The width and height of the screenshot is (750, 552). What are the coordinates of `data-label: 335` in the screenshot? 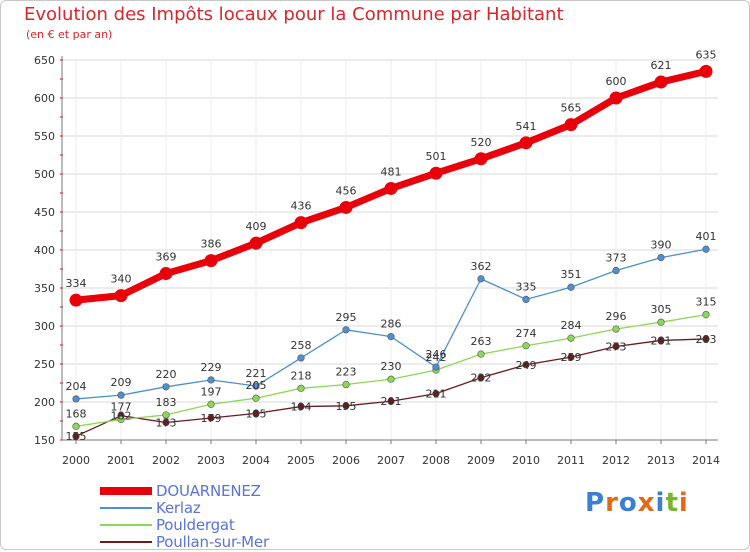 It's located at (526, 286).